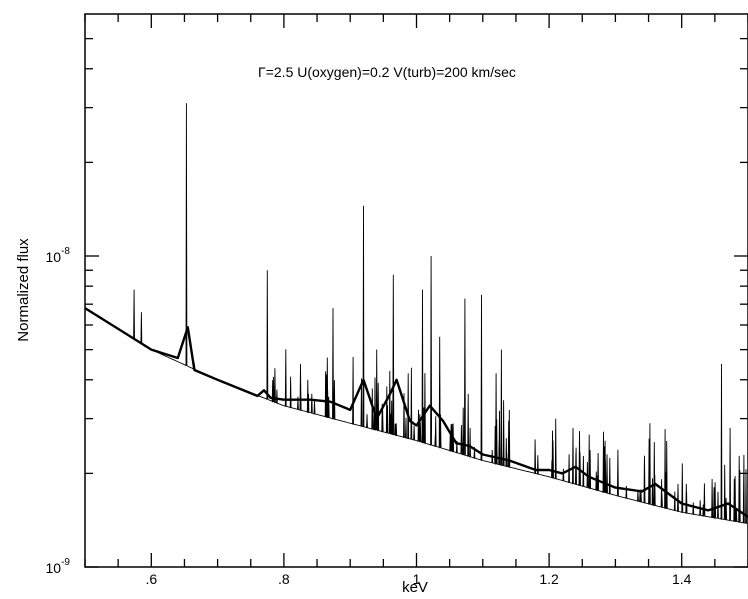 The height and width of the screenshot is (599, 748). What do you see at coordinates (151, 579) in the screenshot?
I see `x-tick-label: .6` at bounding box center [151, 579].